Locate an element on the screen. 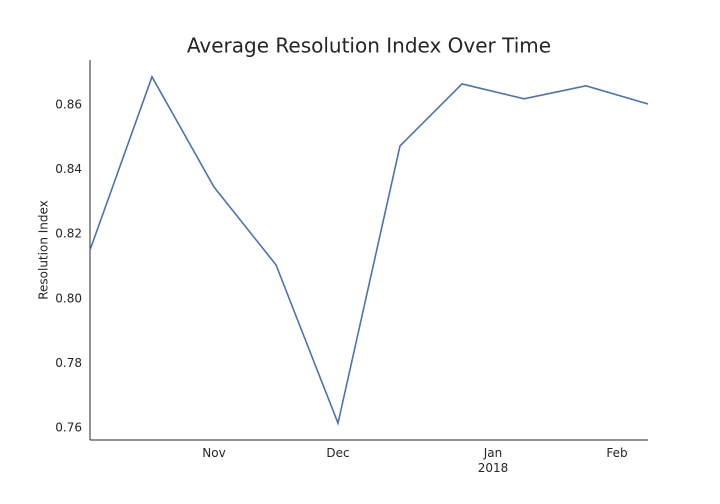  x-tick-label: Dec is located at coordinates (338, 453).